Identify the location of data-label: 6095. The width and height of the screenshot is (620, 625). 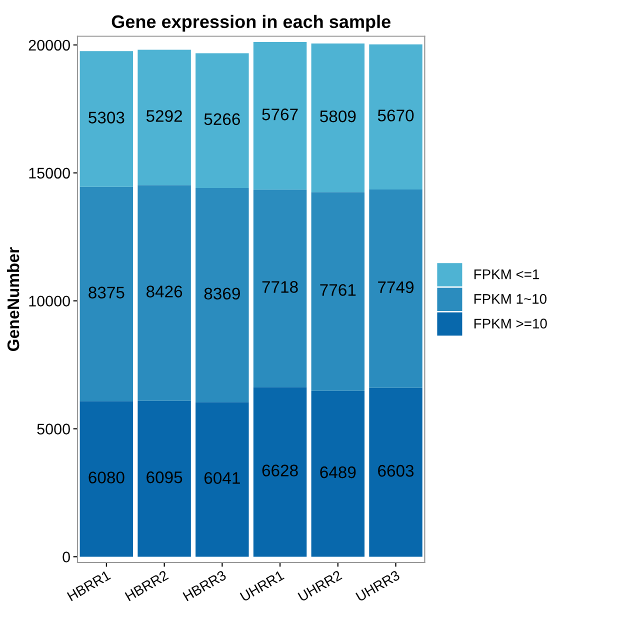
(164, 477).